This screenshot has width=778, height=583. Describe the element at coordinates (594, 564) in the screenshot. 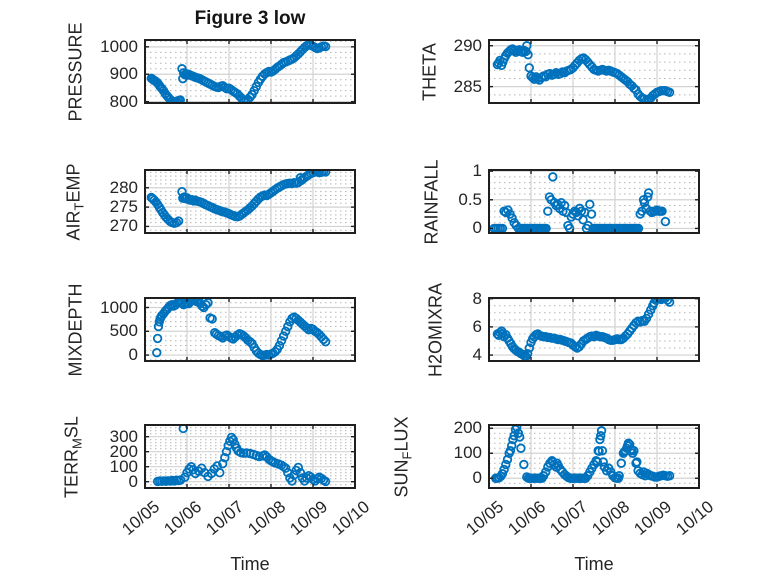

I see `x-axis-label-right: Time` at that location.